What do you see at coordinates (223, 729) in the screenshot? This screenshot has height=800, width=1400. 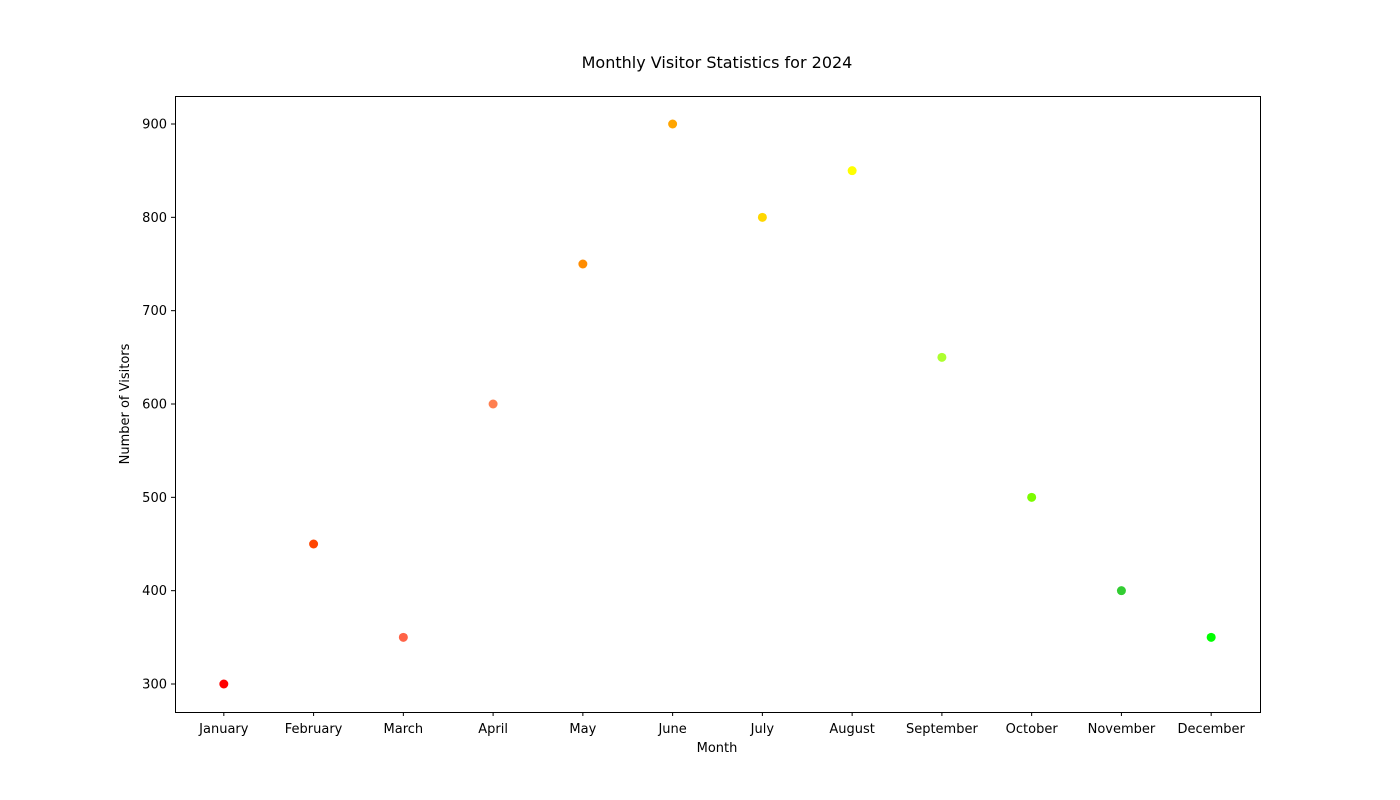 I see `x-tick-label: January` at bounding box center [223, 729].